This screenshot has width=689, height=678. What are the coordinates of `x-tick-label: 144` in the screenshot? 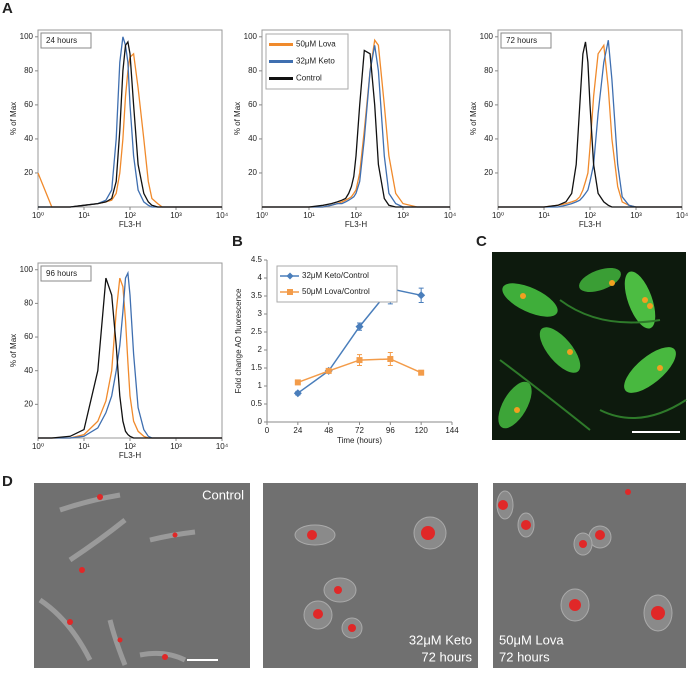 It's located at (452, 430).